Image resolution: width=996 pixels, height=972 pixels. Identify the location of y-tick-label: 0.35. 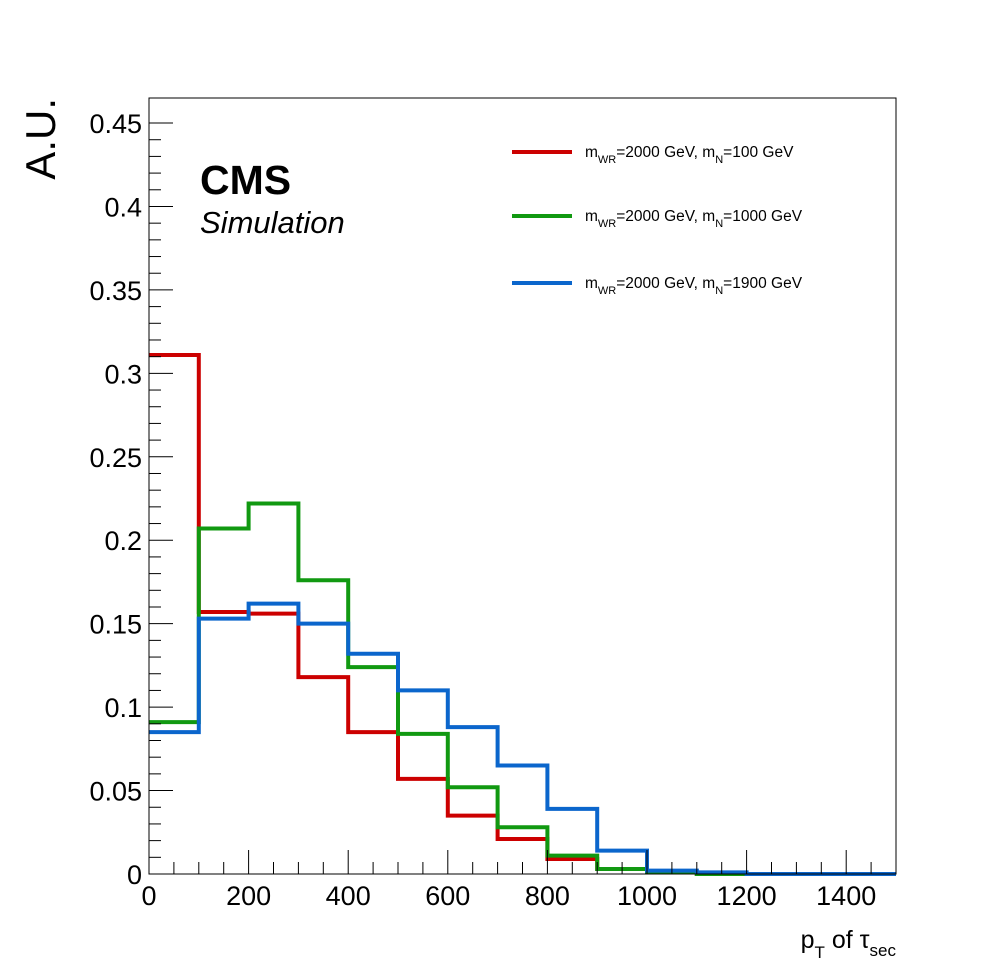
(115, 291).